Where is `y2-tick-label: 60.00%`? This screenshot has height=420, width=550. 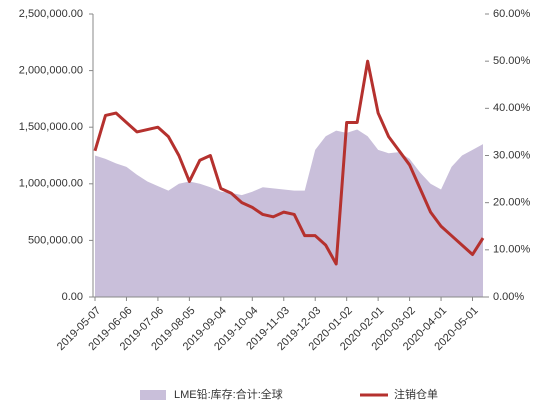
y2-tick-label: 60.00% is located at coordinates (512, 14).